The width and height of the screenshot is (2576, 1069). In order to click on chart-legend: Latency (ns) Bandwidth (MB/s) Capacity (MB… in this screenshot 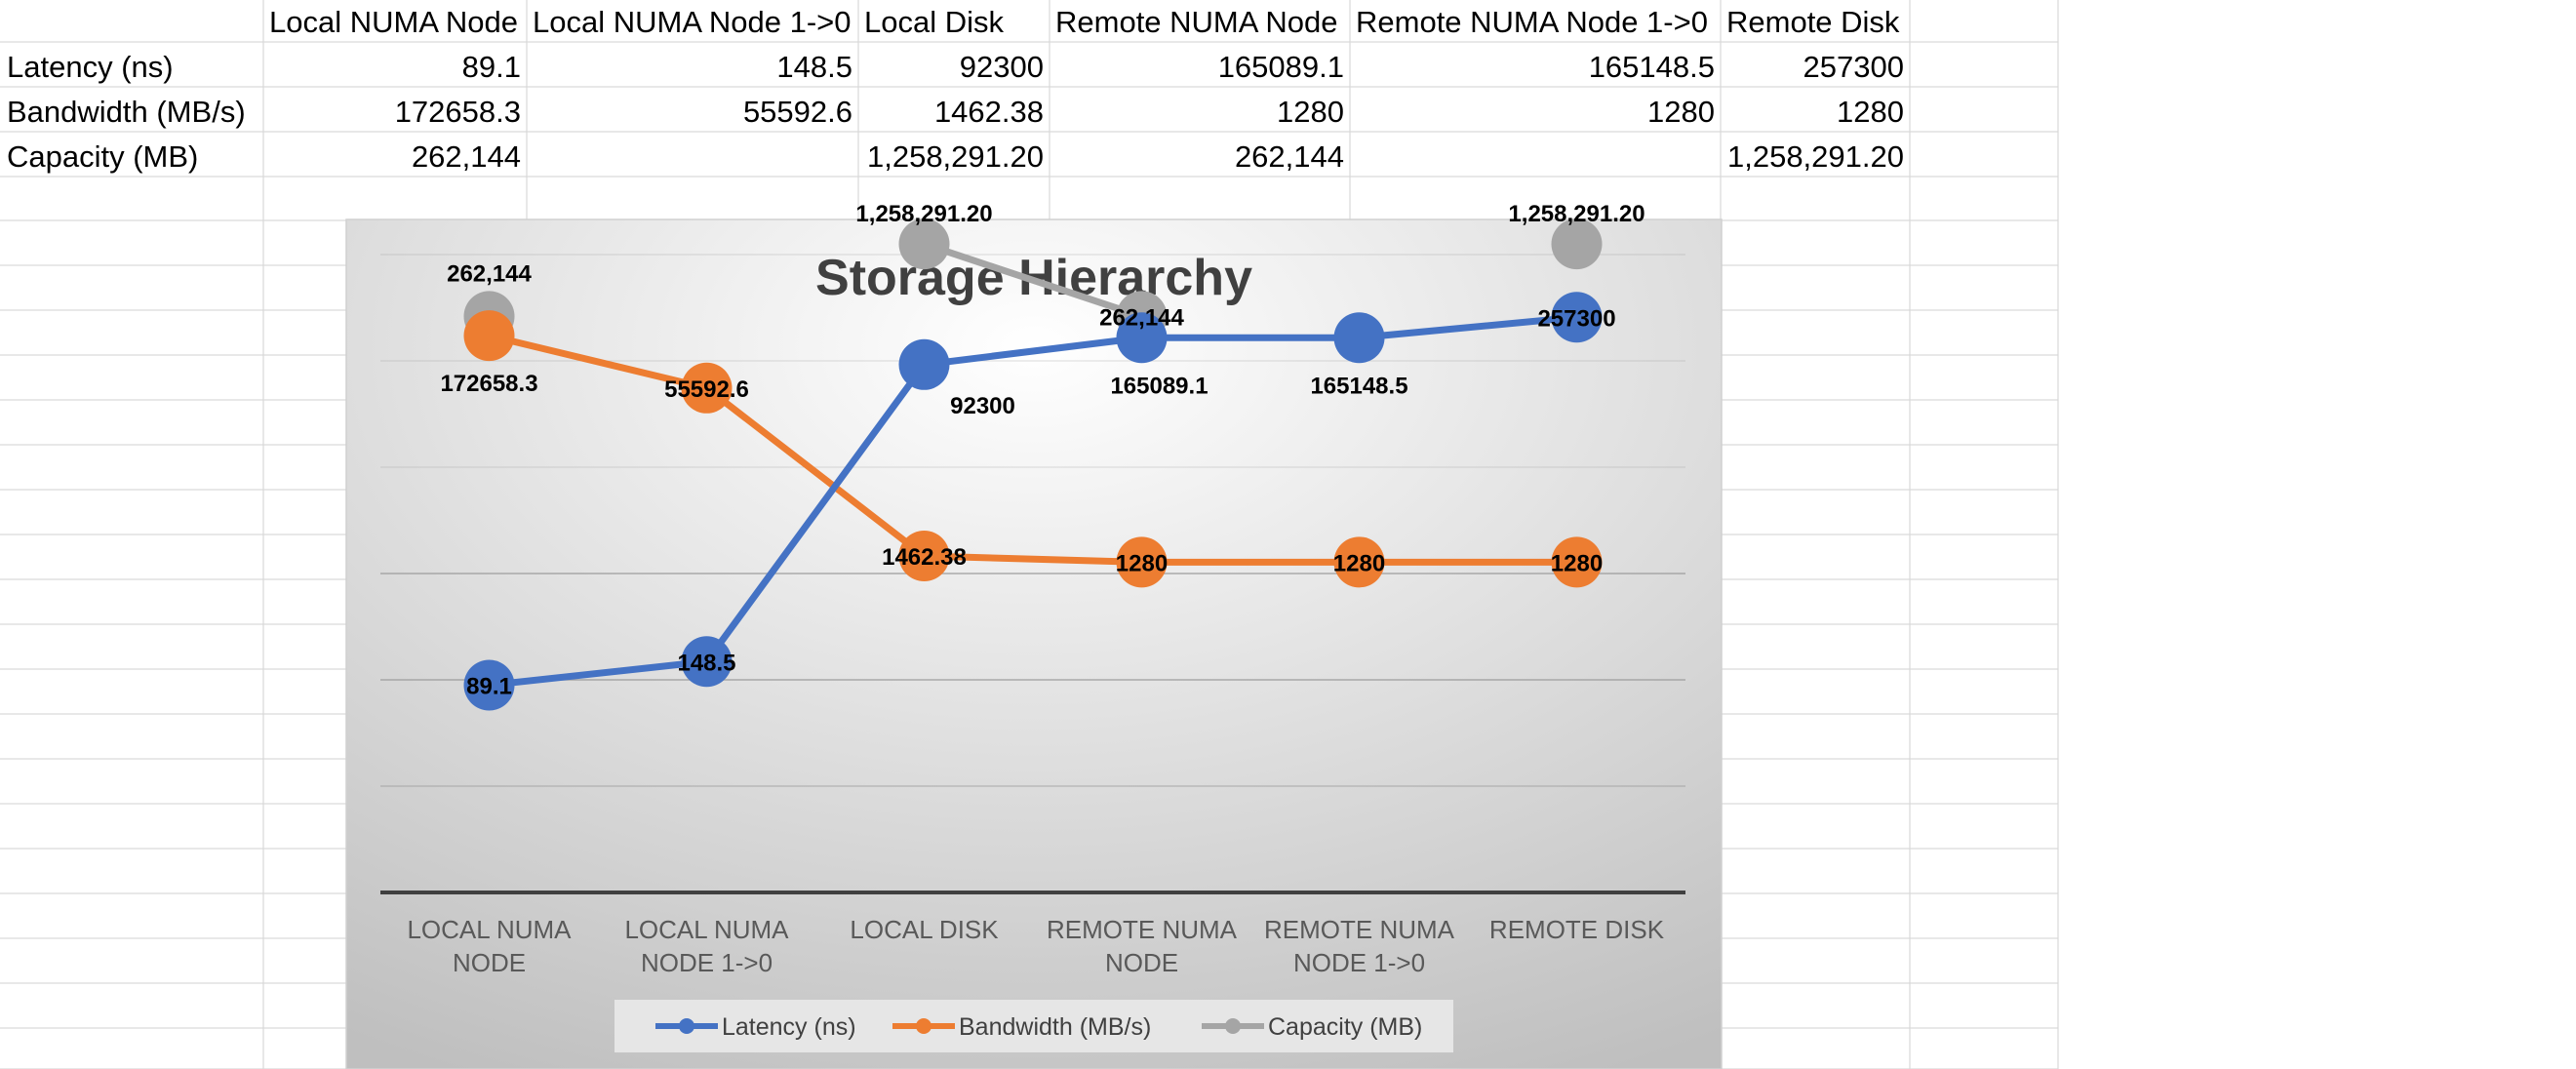, I will do `click(1033, 1026)`.